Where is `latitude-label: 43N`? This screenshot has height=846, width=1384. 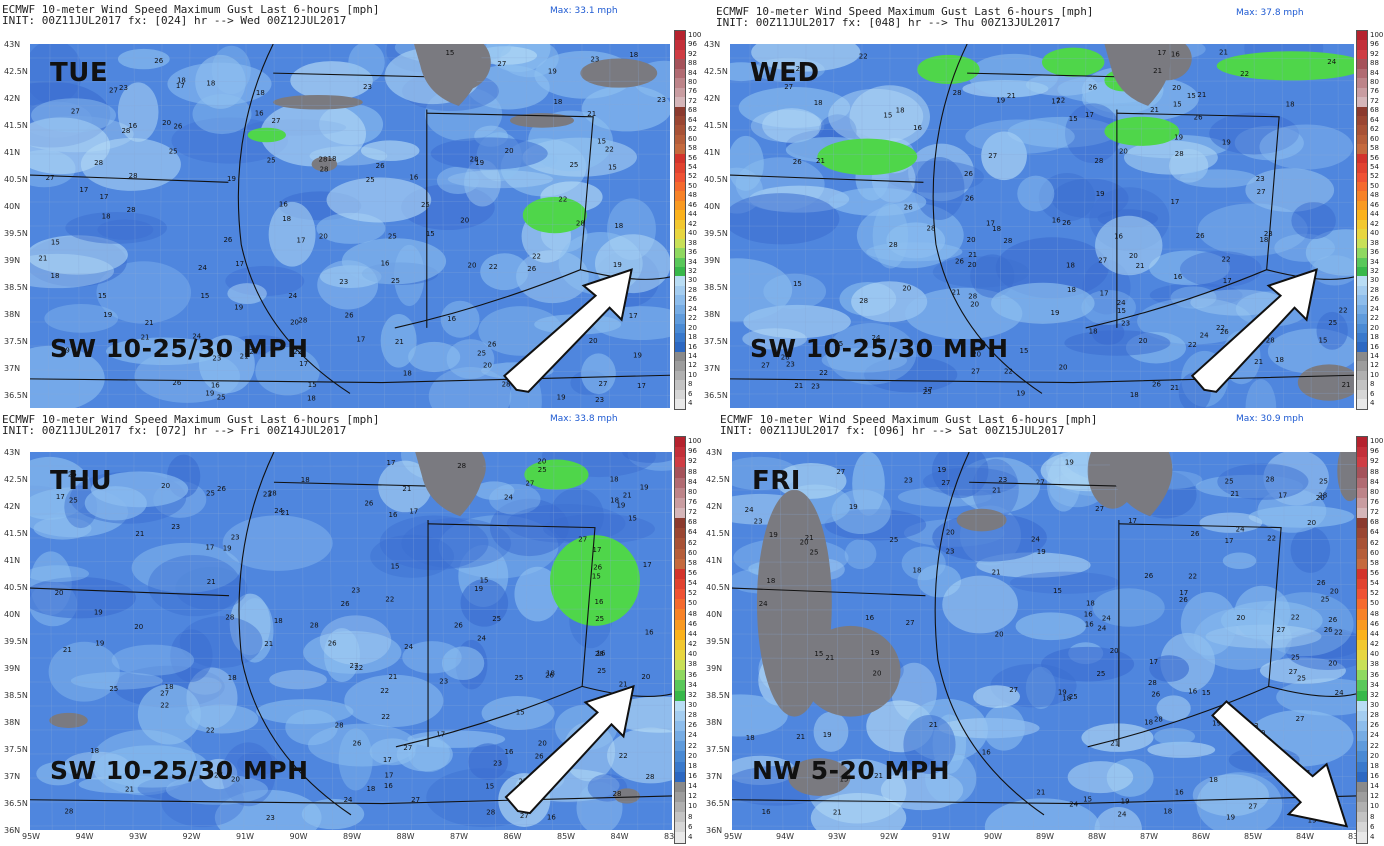
latitude-label: 43N is located at coordinates (714, 452).